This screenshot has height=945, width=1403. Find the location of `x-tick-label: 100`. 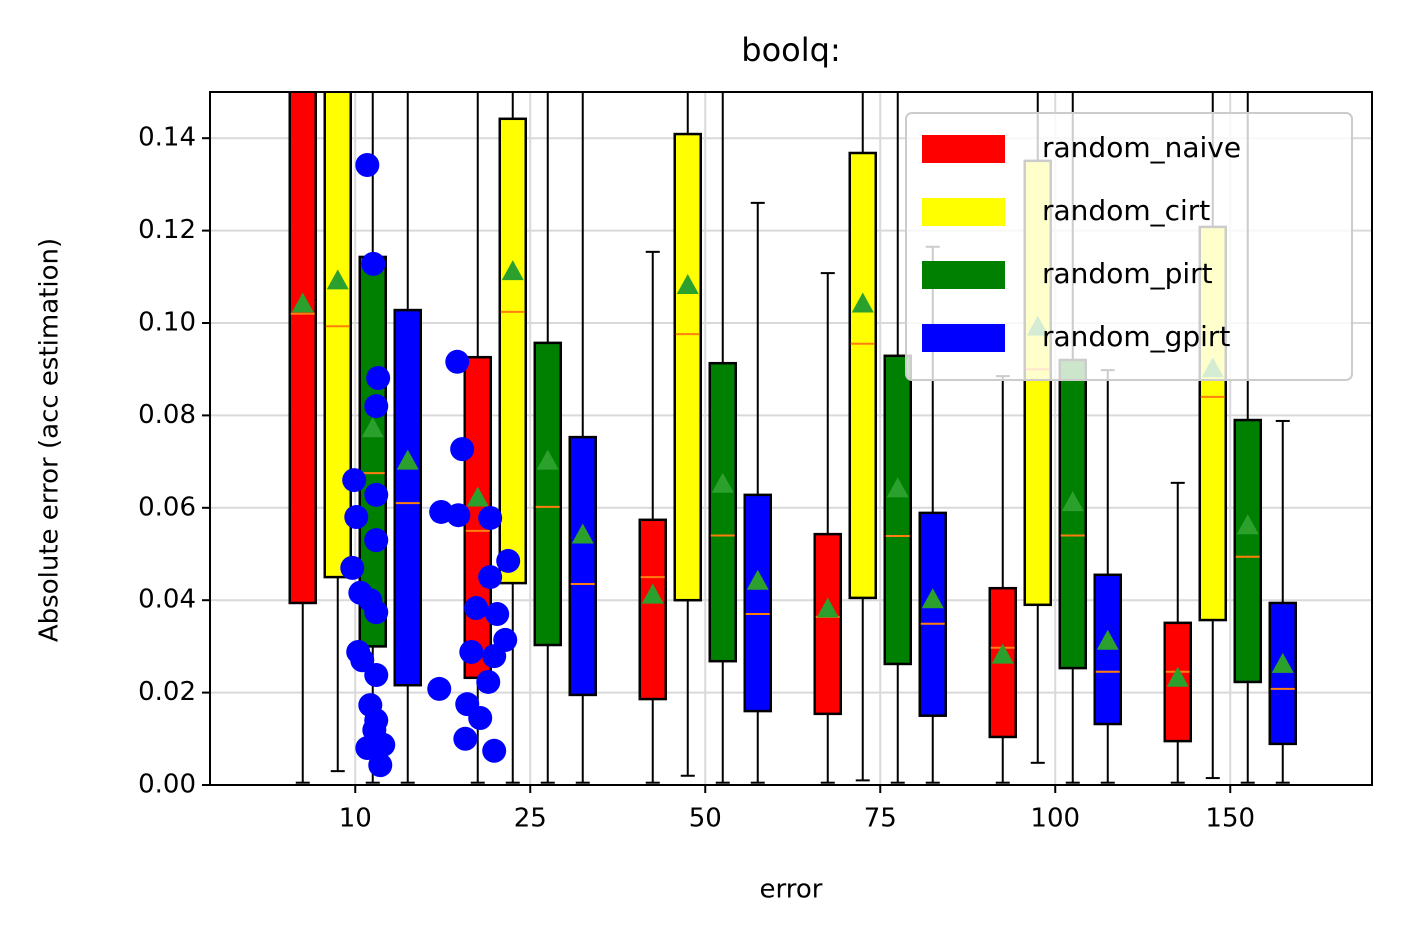

x-tick-label: 100 is located at coordinates (1055, 819).